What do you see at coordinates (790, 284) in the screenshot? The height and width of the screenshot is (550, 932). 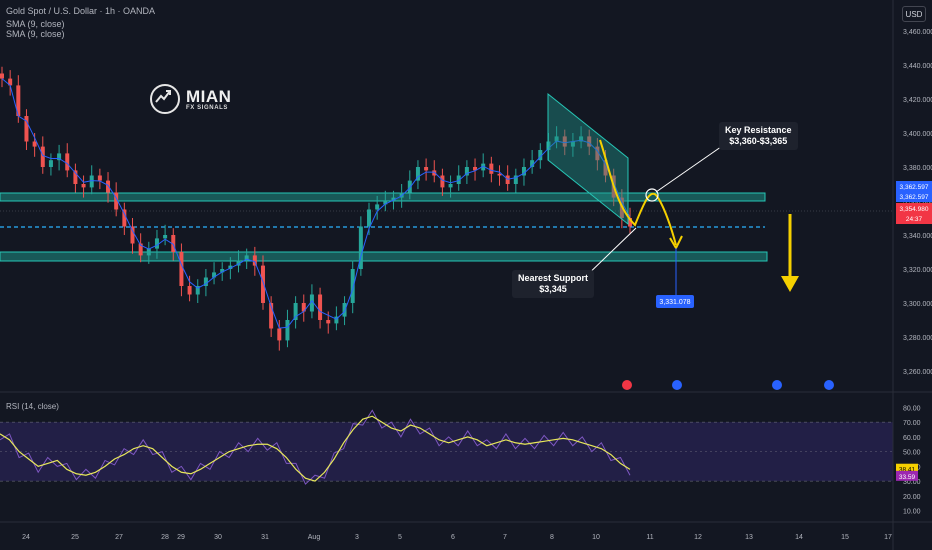 I see `down-arrow-head` at bounding box center [790, 284].